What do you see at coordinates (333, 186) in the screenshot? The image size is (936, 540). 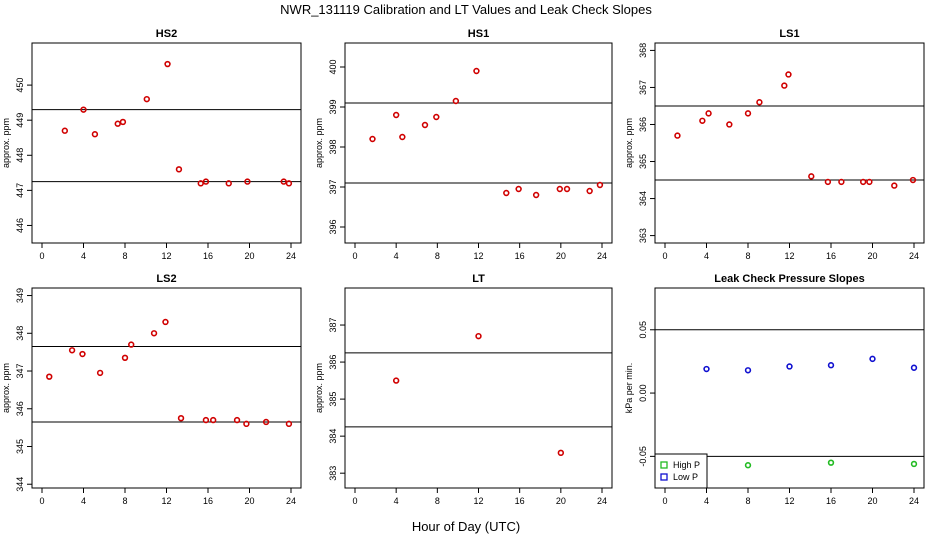 I see `y-tick-label: 397` at bounding box center [333, 186].